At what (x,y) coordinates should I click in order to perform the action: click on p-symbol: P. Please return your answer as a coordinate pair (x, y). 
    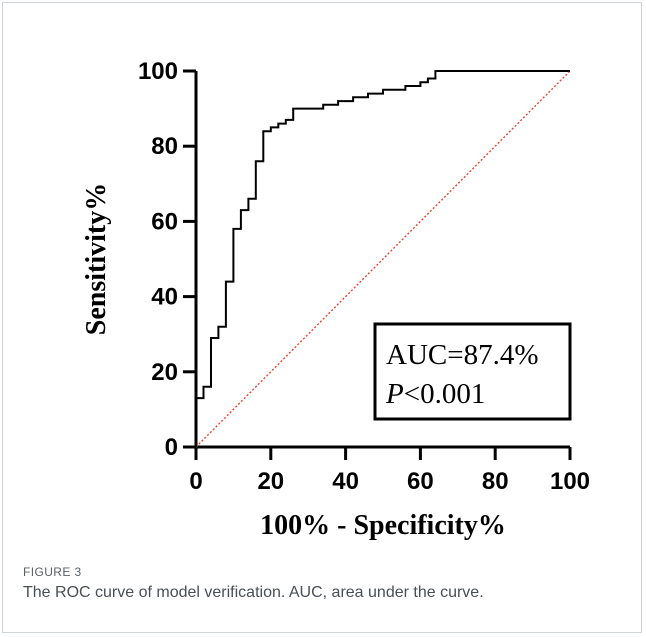
    Looking at the image, I should click on (394, 394).